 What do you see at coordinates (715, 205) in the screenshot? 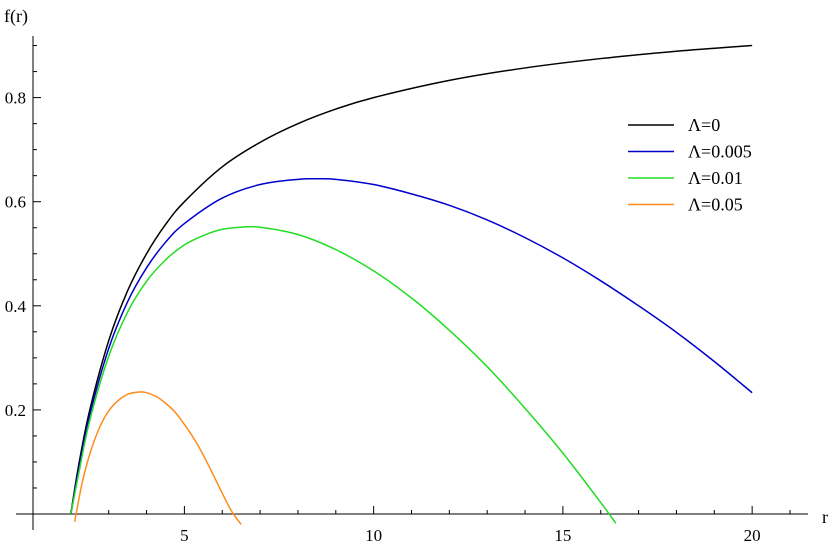
I see `legend-label-4: Λ=0.05` at bounding box center [715, 205].